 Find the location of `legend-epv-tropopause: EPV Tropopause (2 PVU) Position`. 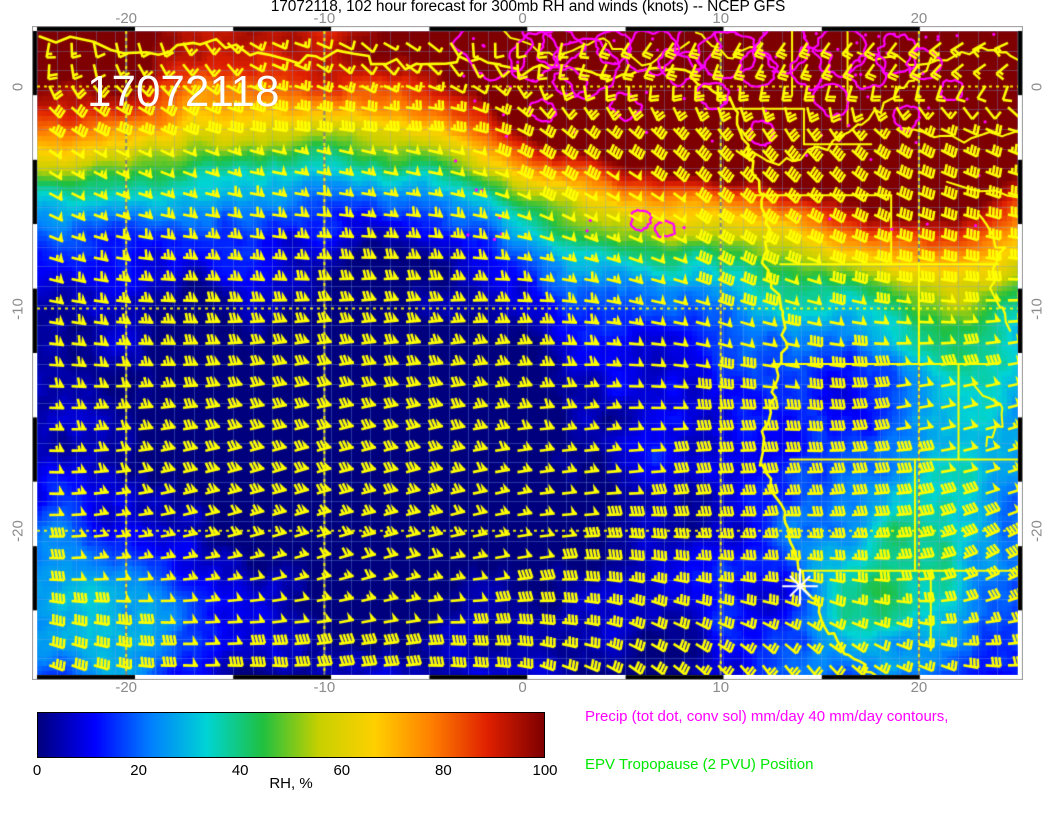

legend-epv-tropopause: EPV Tropopause (2 PVU) Position is located at coordinates (699, 764).